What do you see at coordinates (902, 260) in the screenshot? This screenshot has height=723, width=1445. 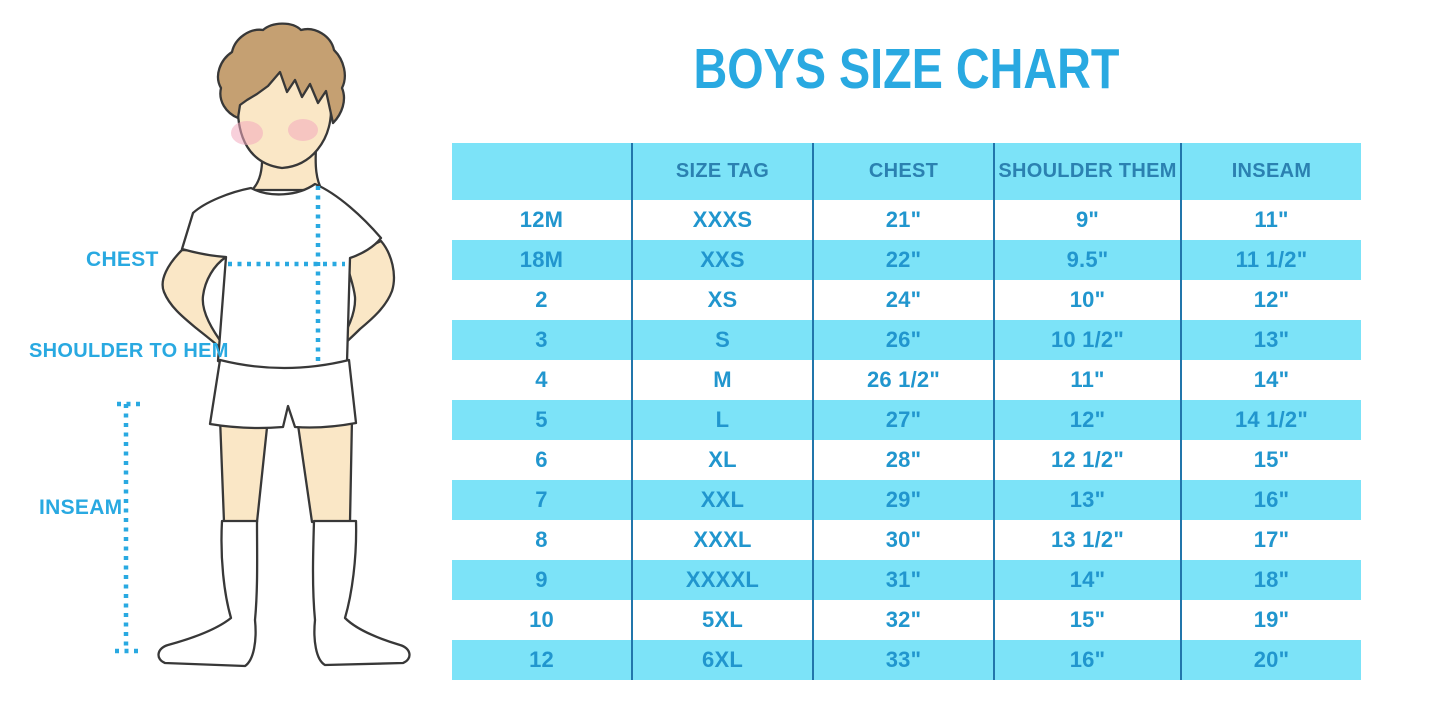 I see `table-cell: 22"` at bounding box center [902, 260].